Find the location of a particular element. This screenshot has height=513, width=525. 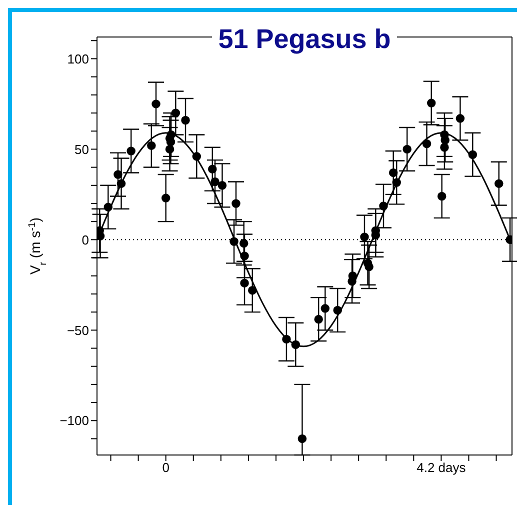

chart-title: 51 Pegasus b is located at coordinates (304, 39).